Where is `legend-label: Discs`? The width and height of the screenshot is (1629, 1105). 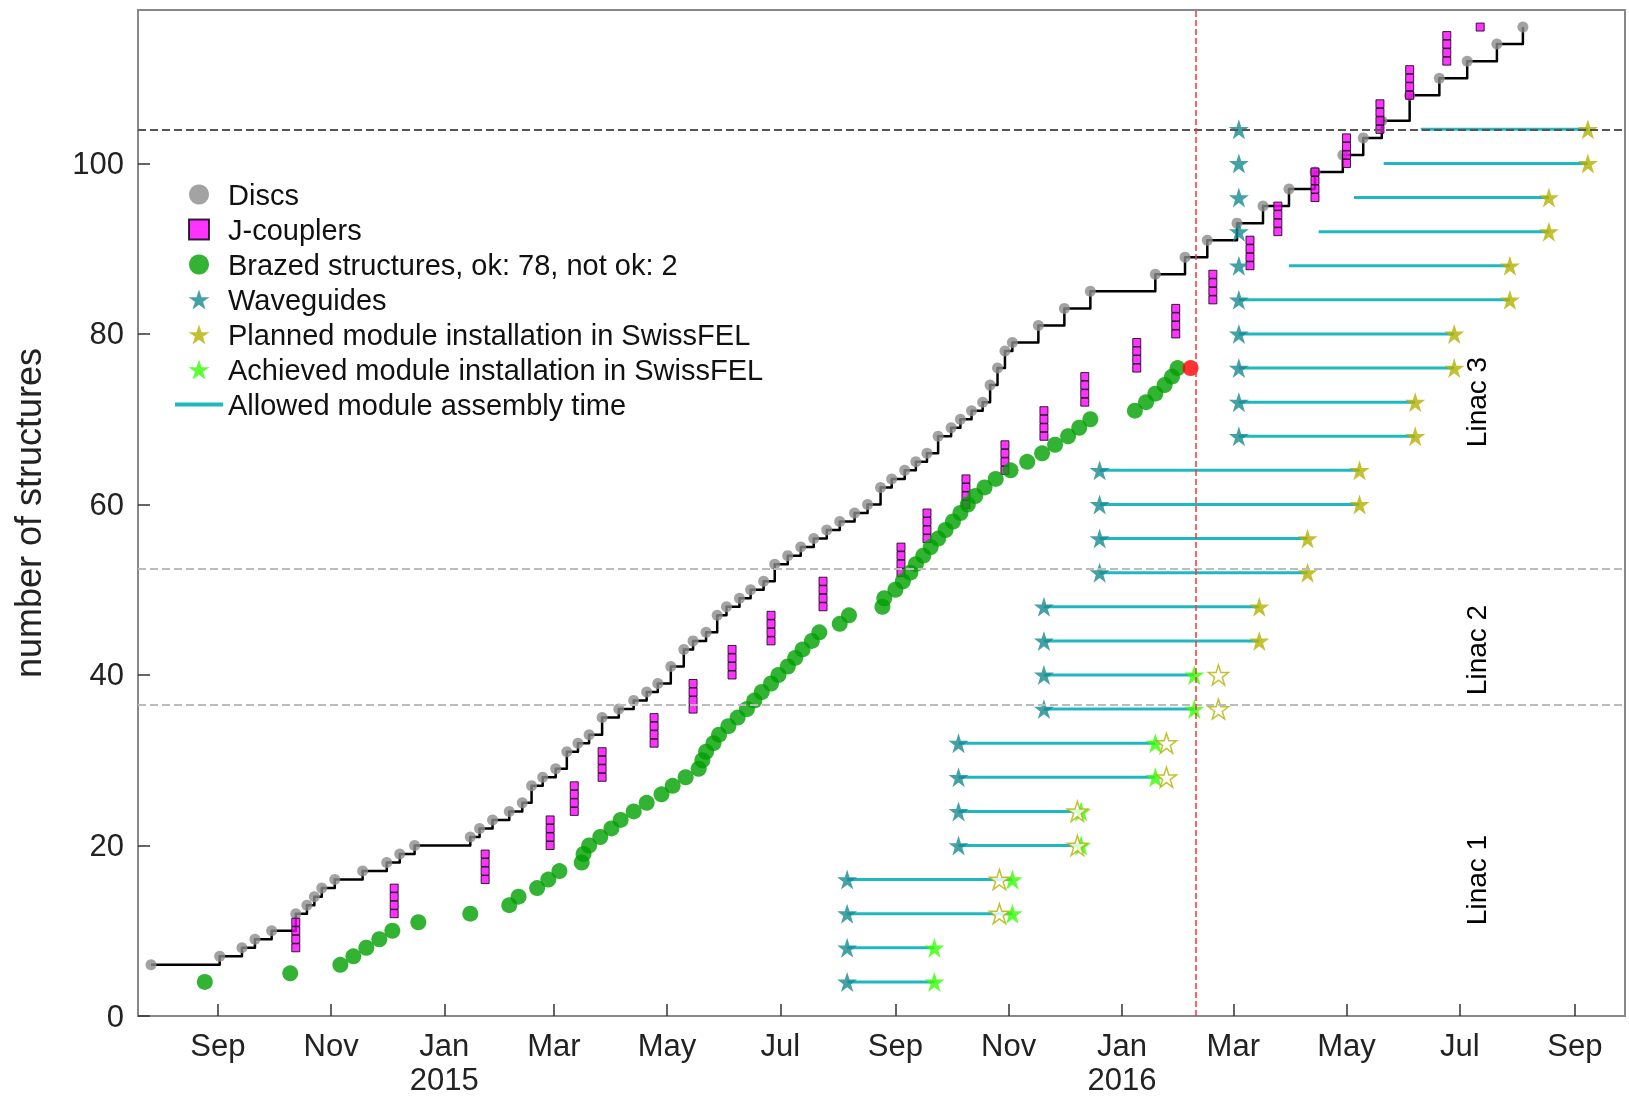 legend-label: Discs is located at coordinates (263, 194).